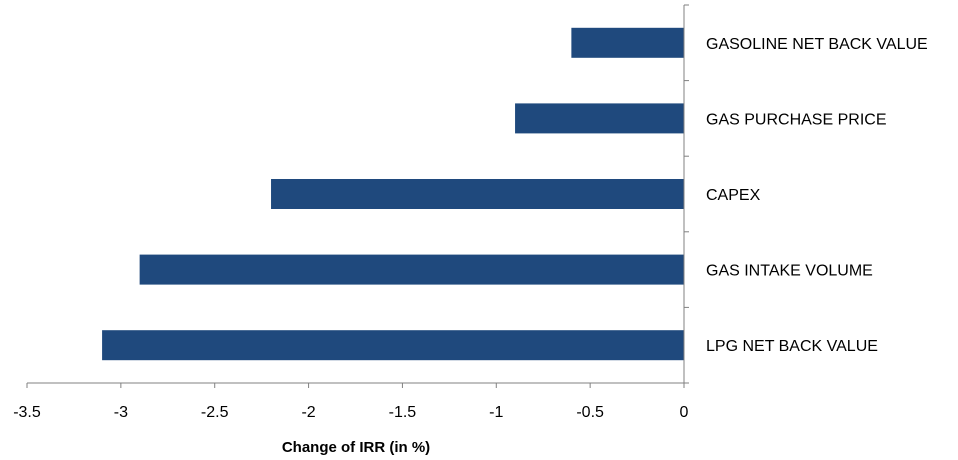 This screenshot has width=958, height=460. I want to click on x-tick-label: -1.5, so click(403, 412).